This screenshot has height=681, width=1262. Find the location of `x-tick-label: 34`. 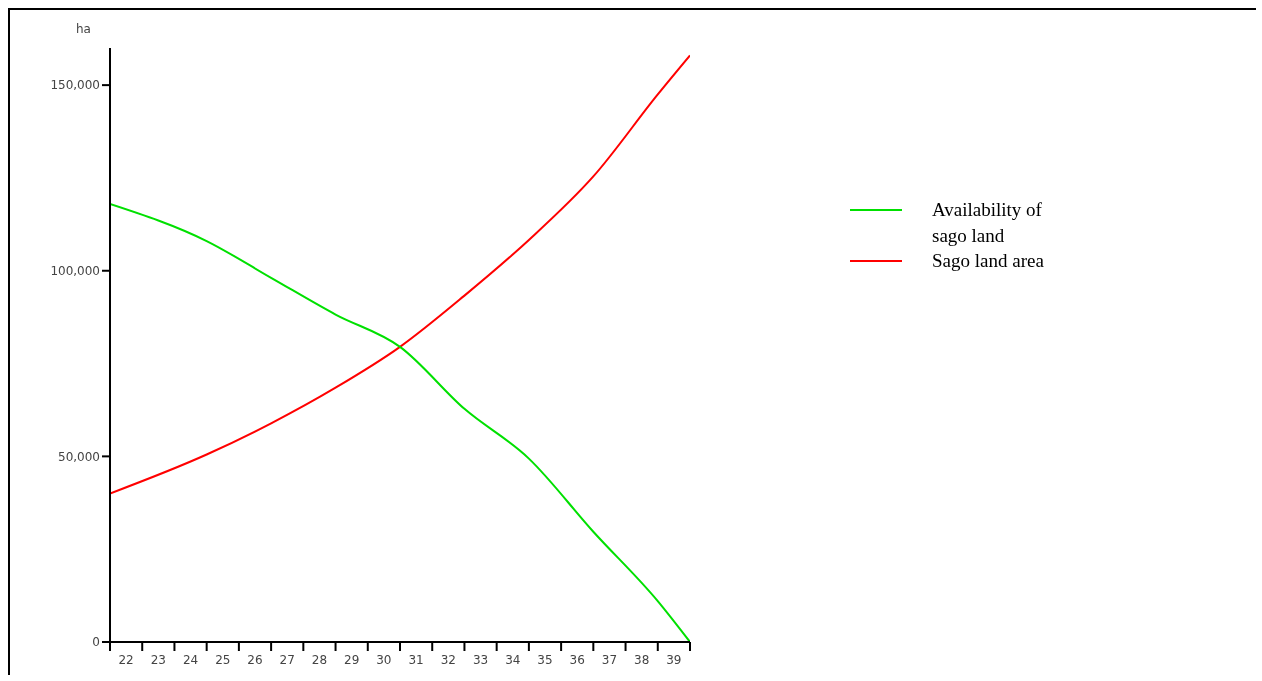

x-tick-label: 34 is located at coordinates (513, 660).